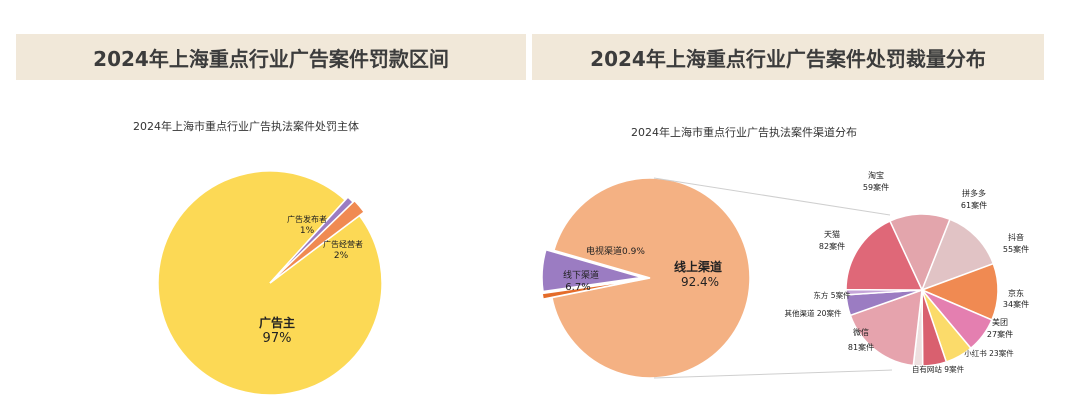 This screenshot has width=1080, height=420. What do you see at coordinates (343, 244) in the screenshot?
I see `label-operator: 广告经营者` at bounding box center [343, 244].